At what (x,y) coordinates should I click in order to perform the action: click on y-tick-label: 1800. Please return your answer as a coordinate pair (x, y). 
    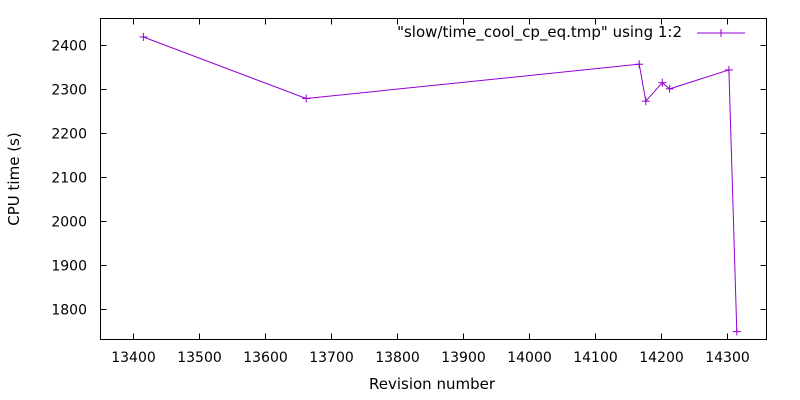
    Looking at the image, I should click on (69, 311).